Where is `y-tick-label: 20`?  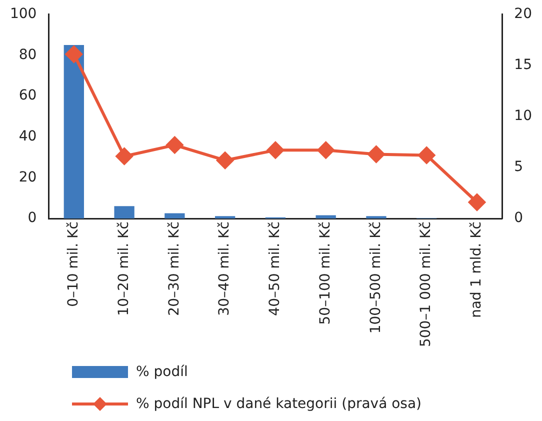 y-tick-label: 20 is located at coordinates (27, 177).